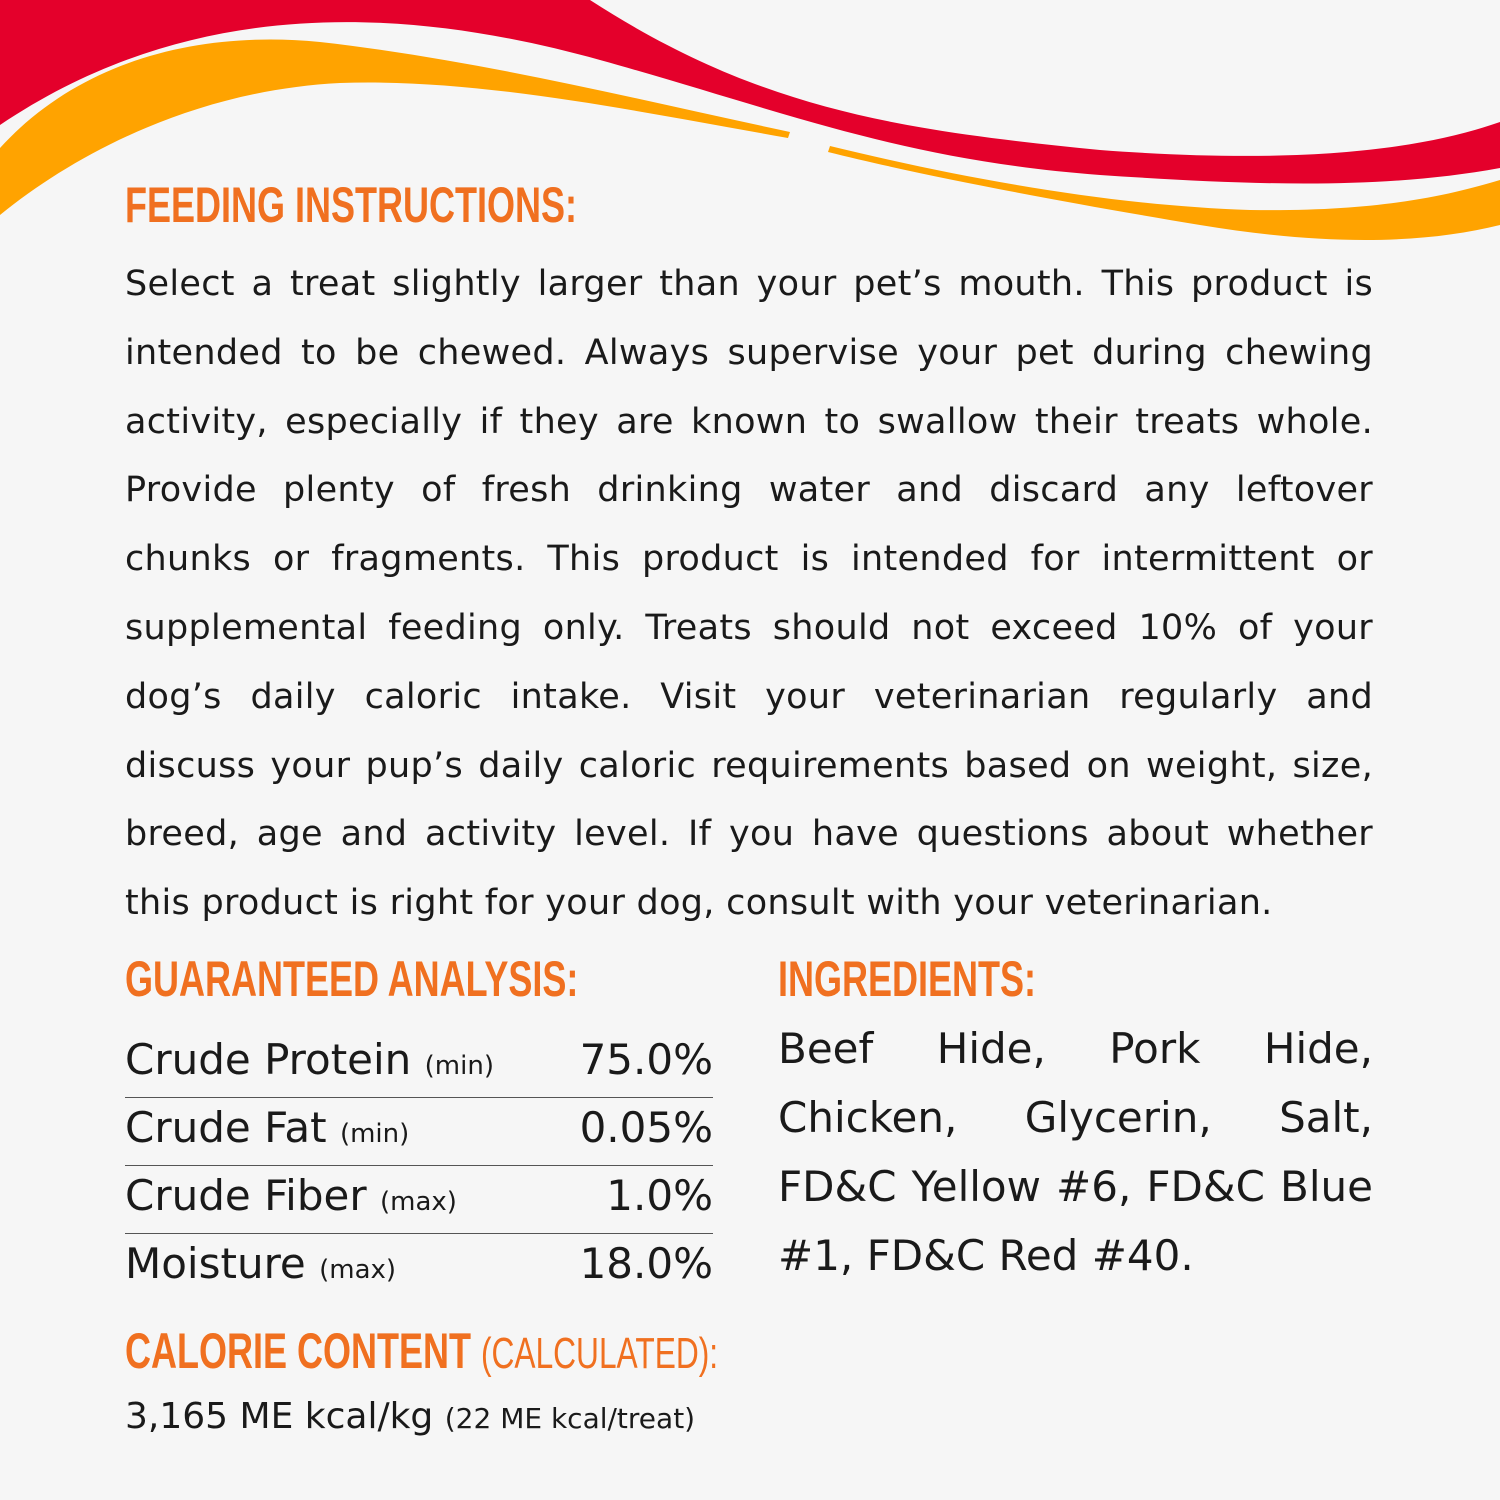  I want to click on analysis-row: Crude Protein (min) 75.0%, so click(419, 1064).